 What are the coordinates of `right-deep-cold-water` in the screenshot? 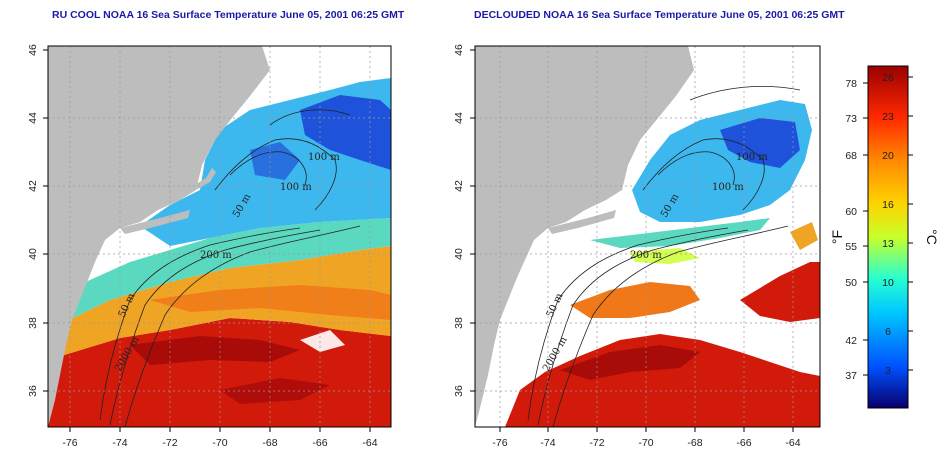 It's located at (760, 143).